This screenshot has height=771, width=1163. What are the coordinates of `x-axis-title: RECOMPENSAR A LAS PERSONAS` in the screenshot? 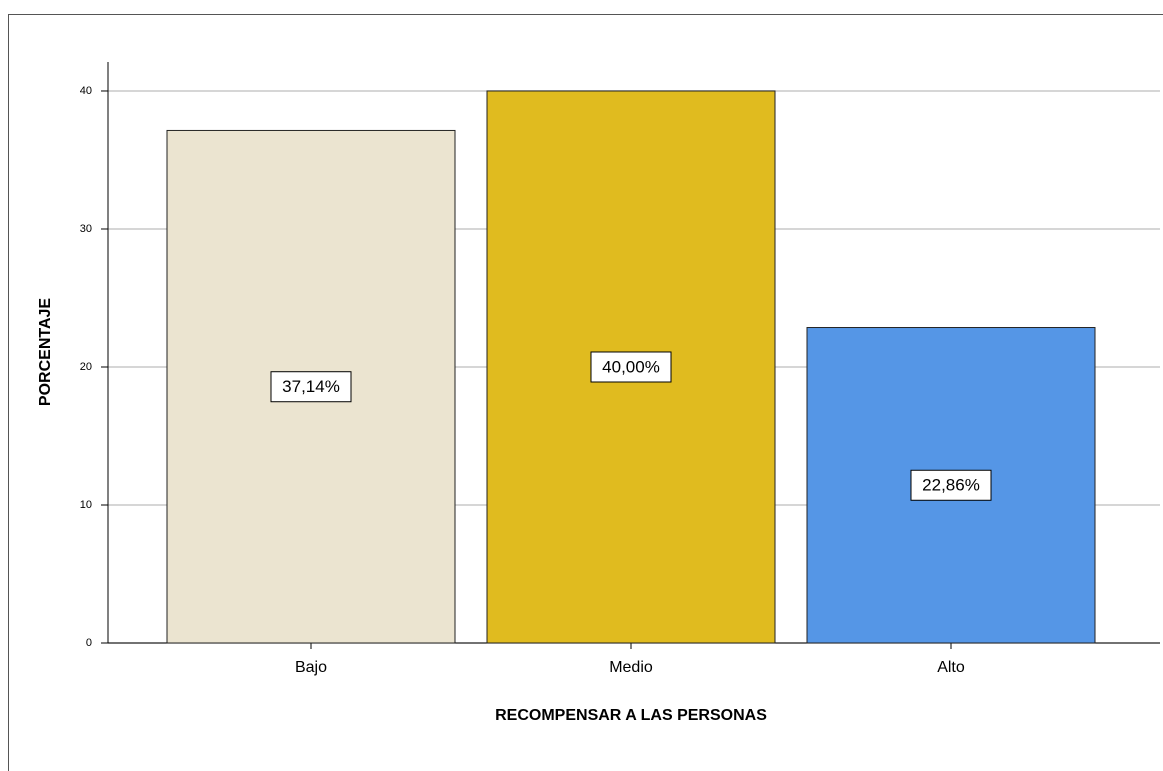 It's located at (631, 715).